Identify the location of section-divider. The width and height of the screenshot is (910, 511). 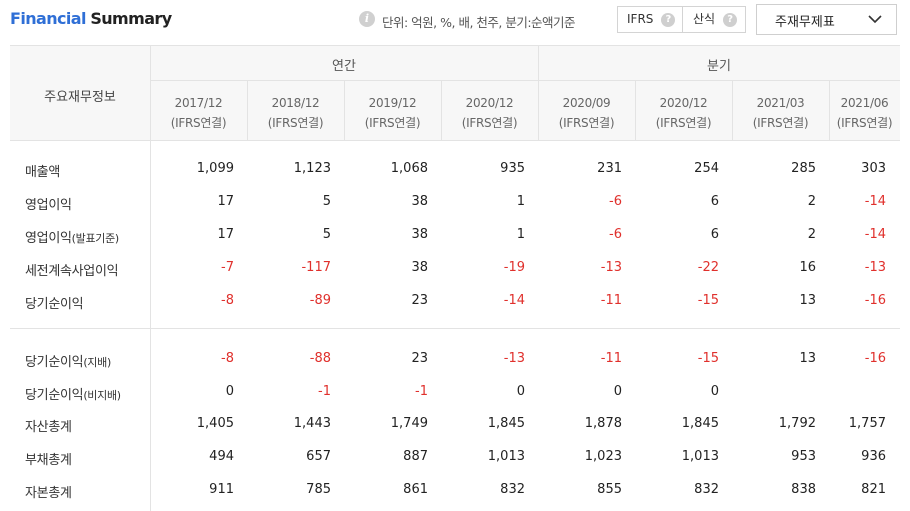
(455, 328).